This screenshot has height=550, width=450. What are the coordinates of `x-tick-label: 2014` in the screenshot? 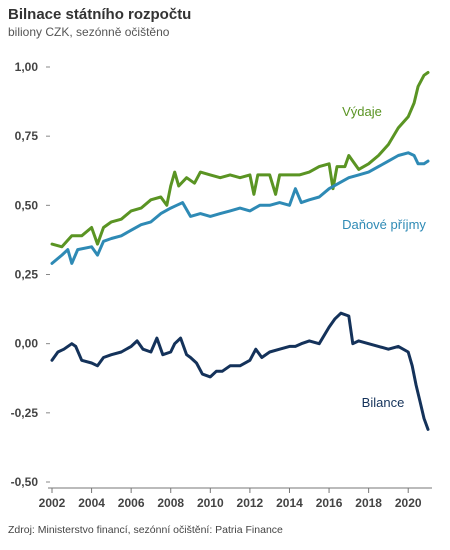 It's located at (289, 503).